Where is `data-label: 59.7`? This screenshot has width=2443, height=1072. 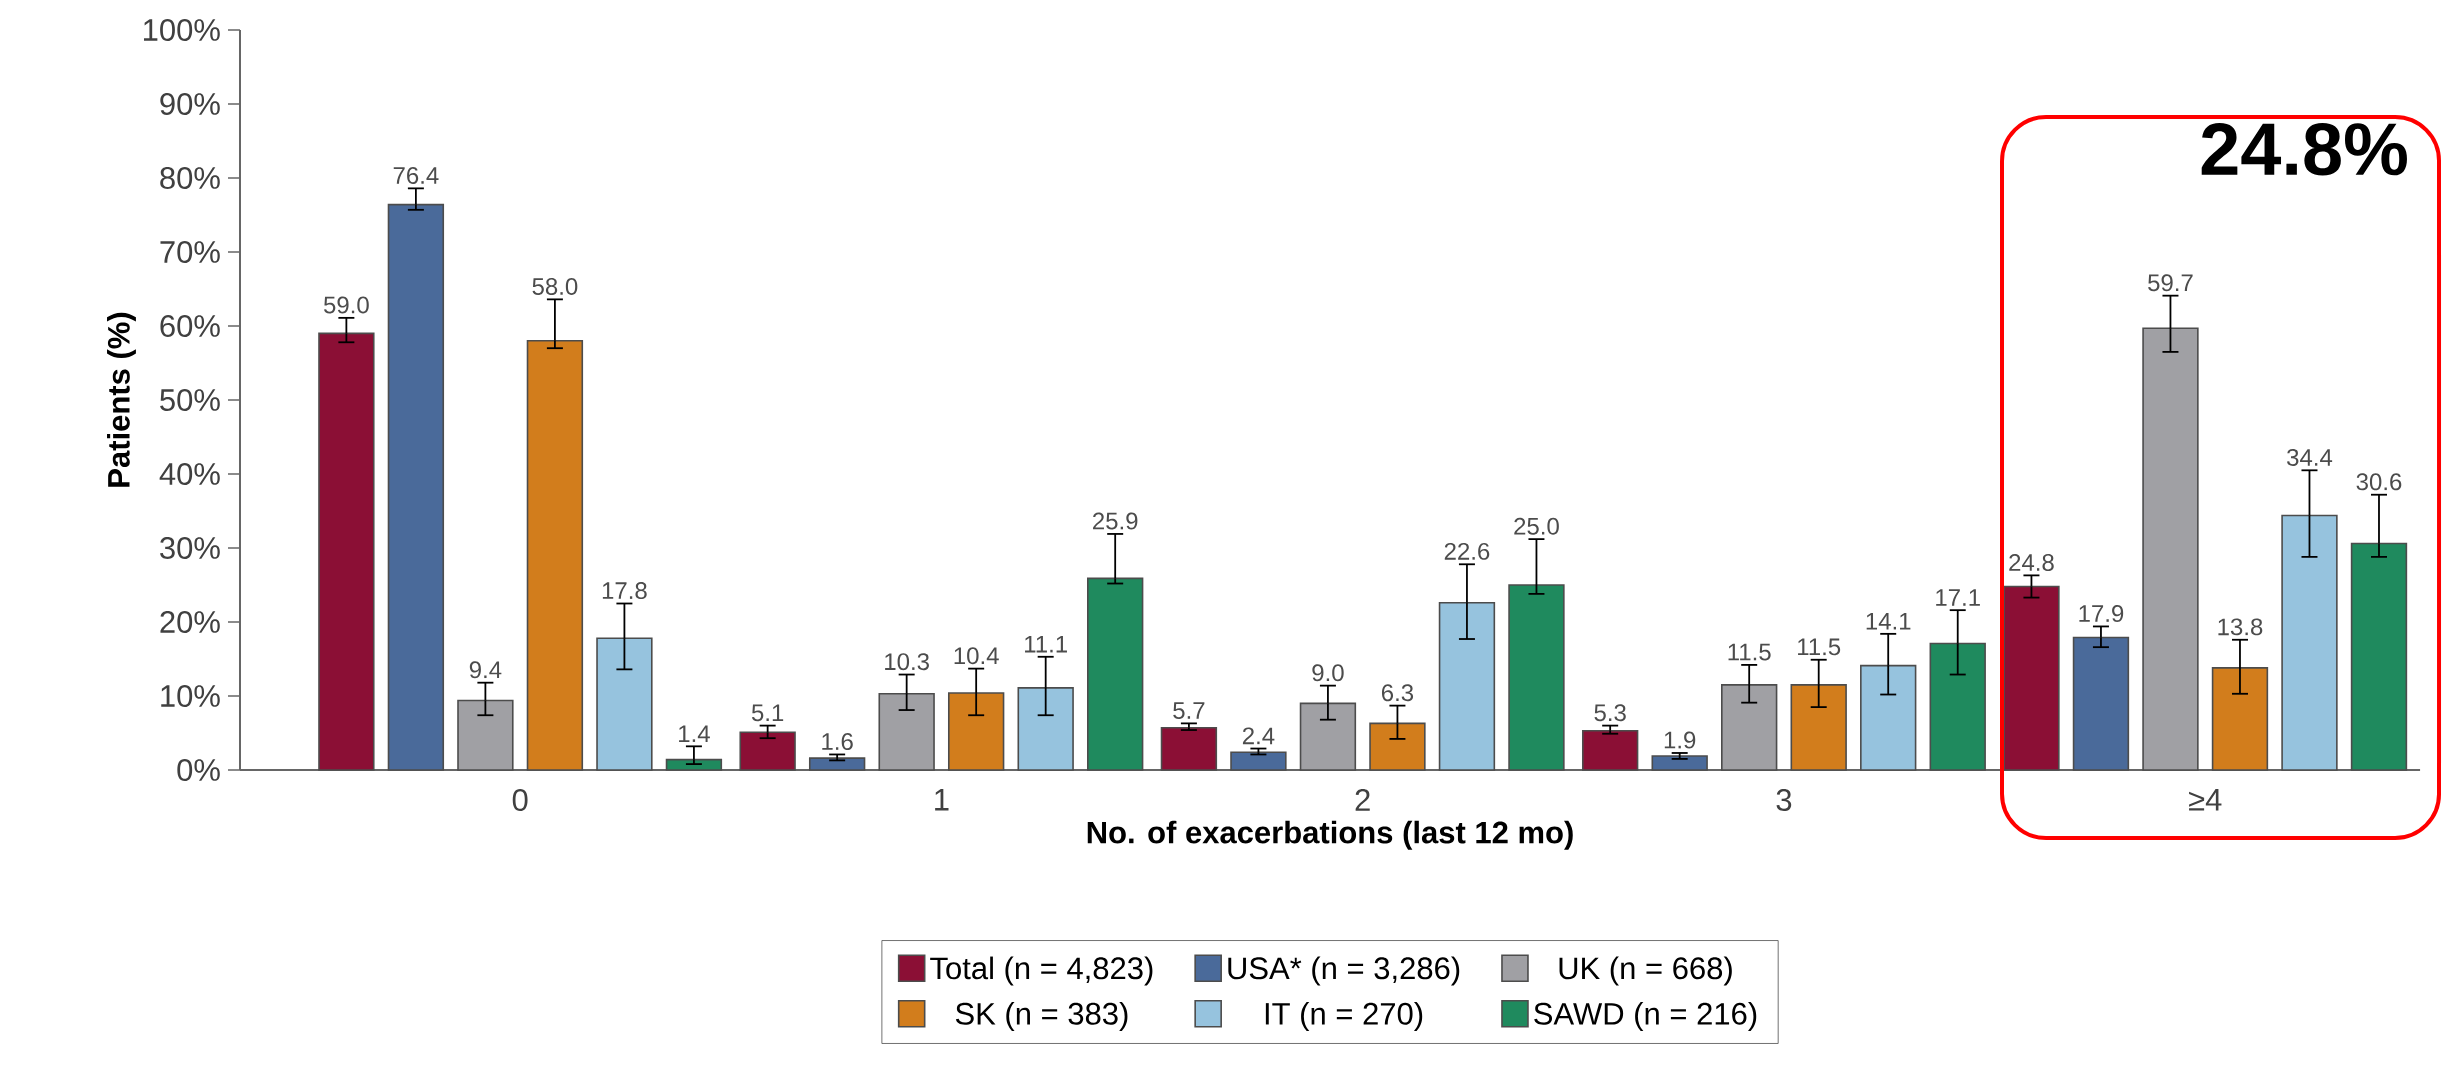 data-label: 59.7 is located at coordinates (2170, 283).